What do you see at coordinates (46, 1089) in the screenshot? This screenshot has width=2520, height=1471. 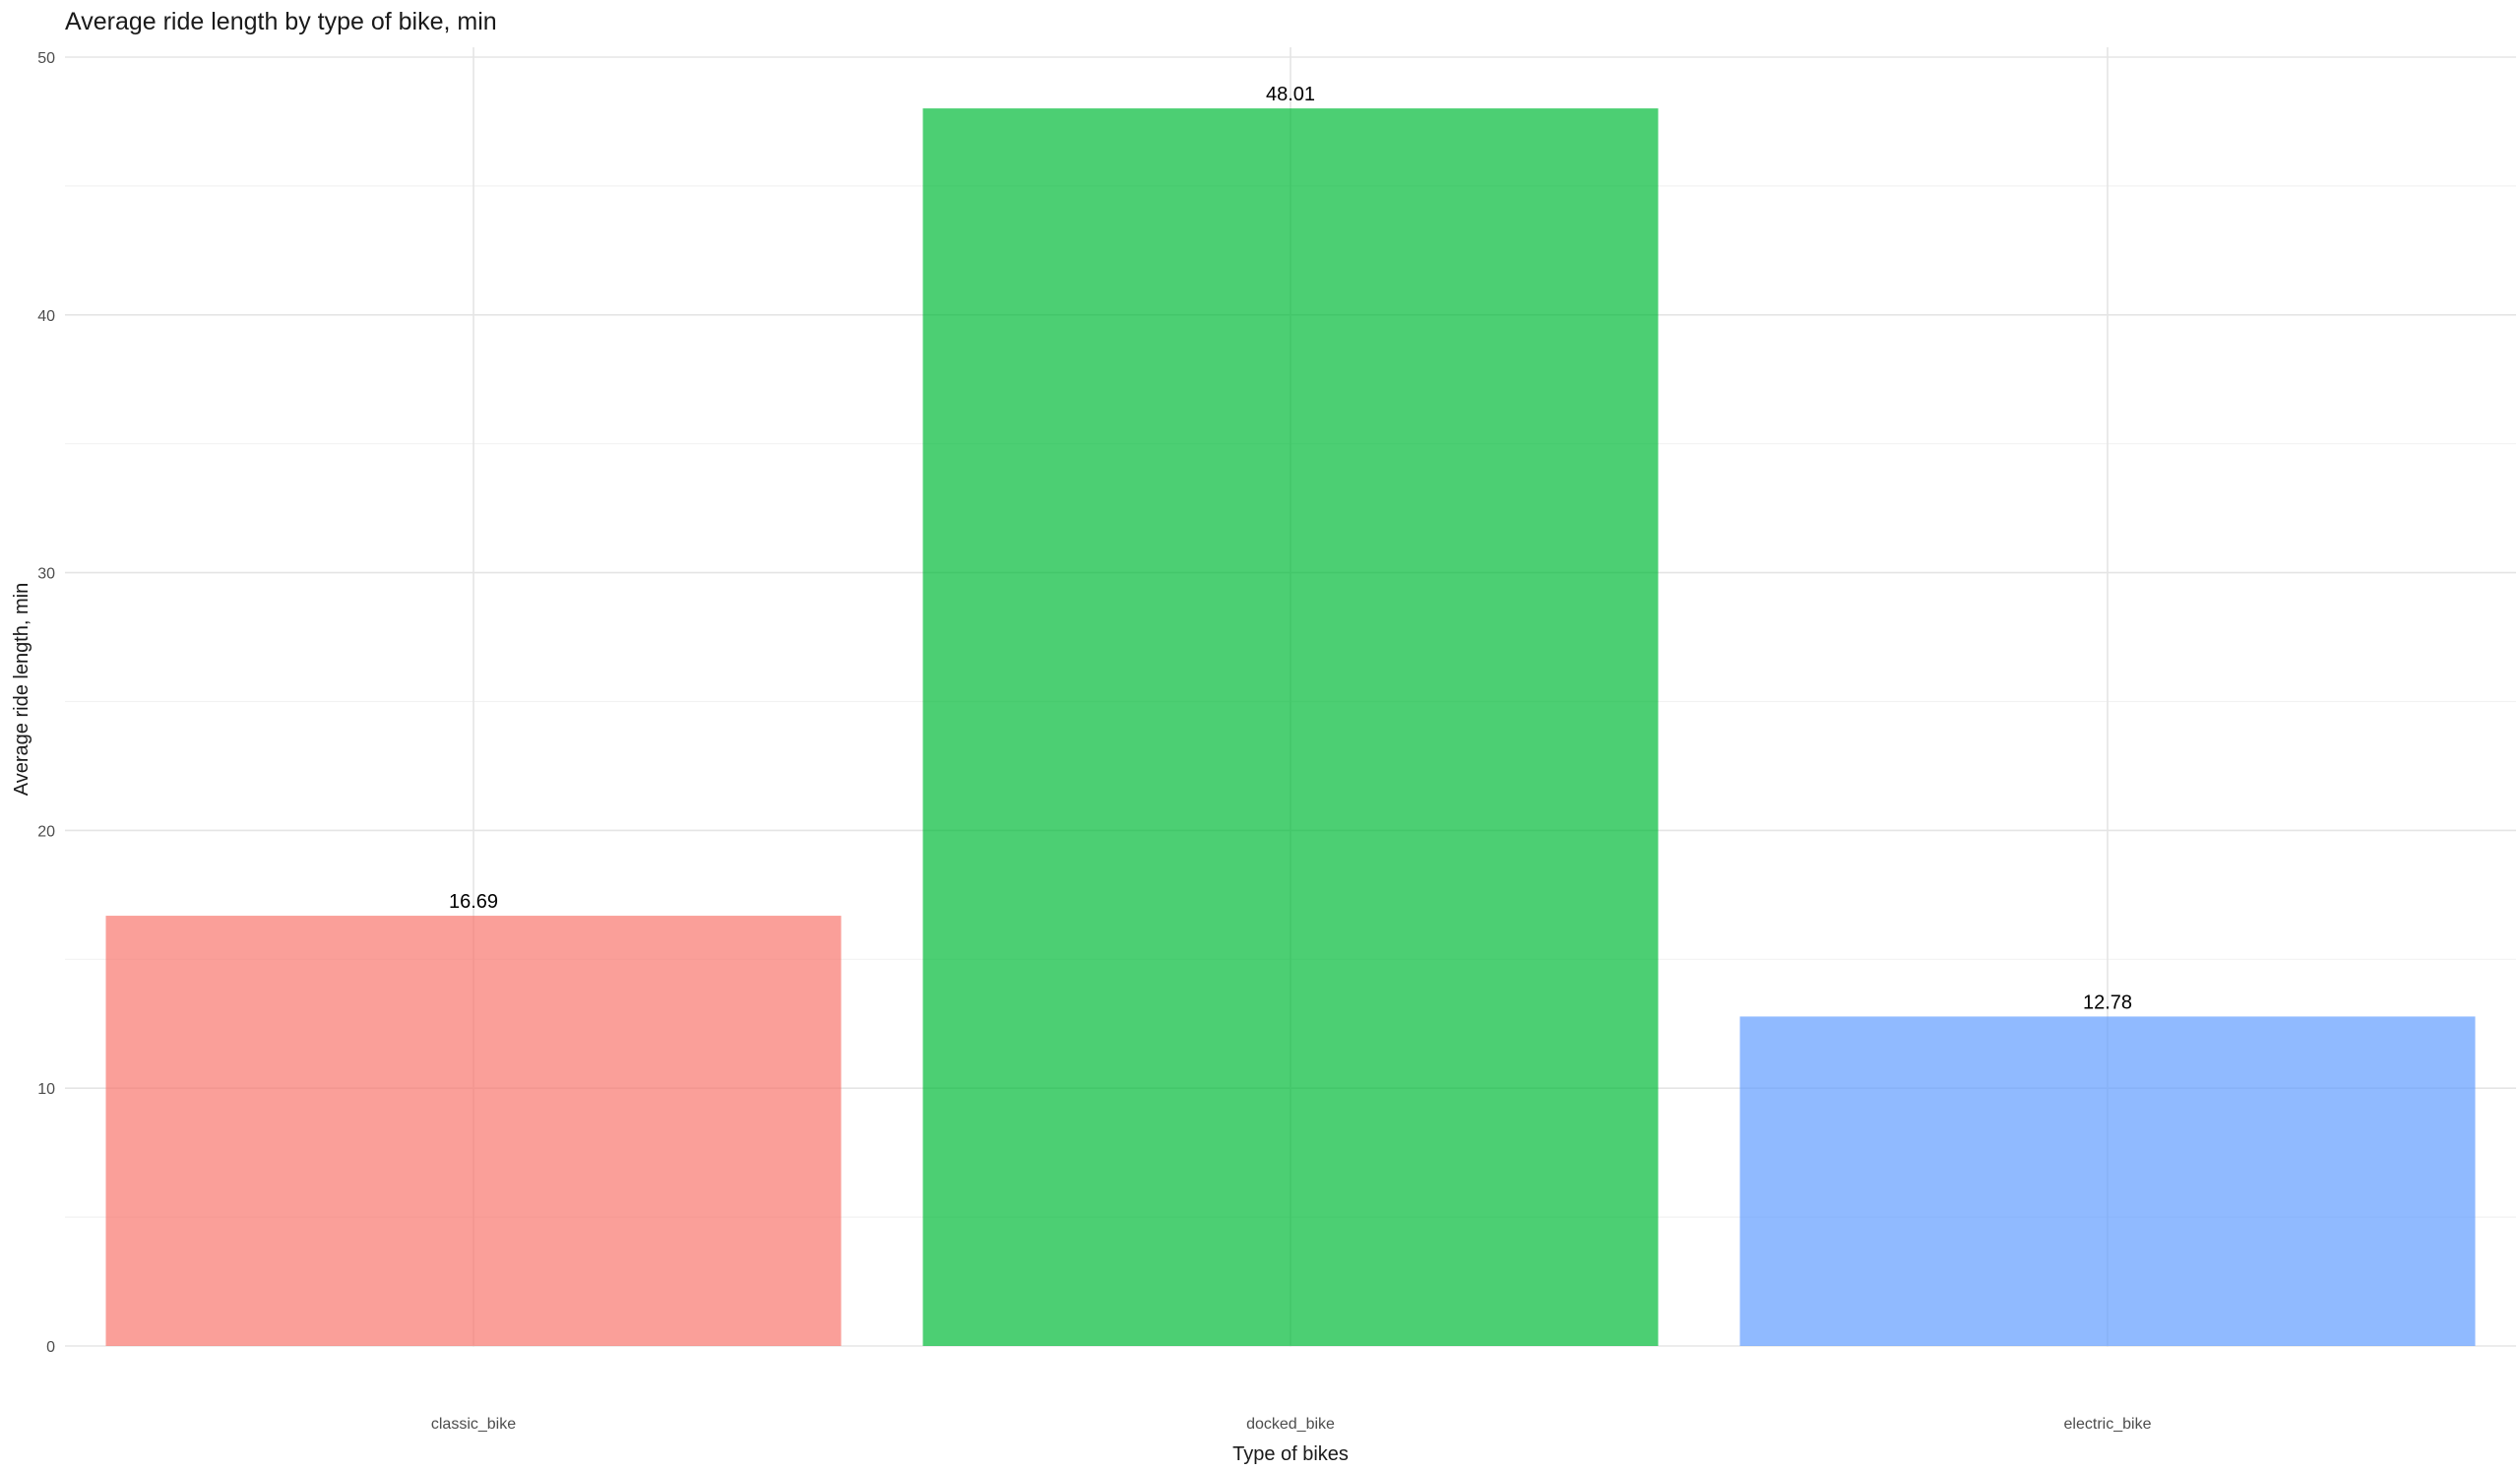 I see `y-tick-label: 10` at bounding box center [46, 1089].